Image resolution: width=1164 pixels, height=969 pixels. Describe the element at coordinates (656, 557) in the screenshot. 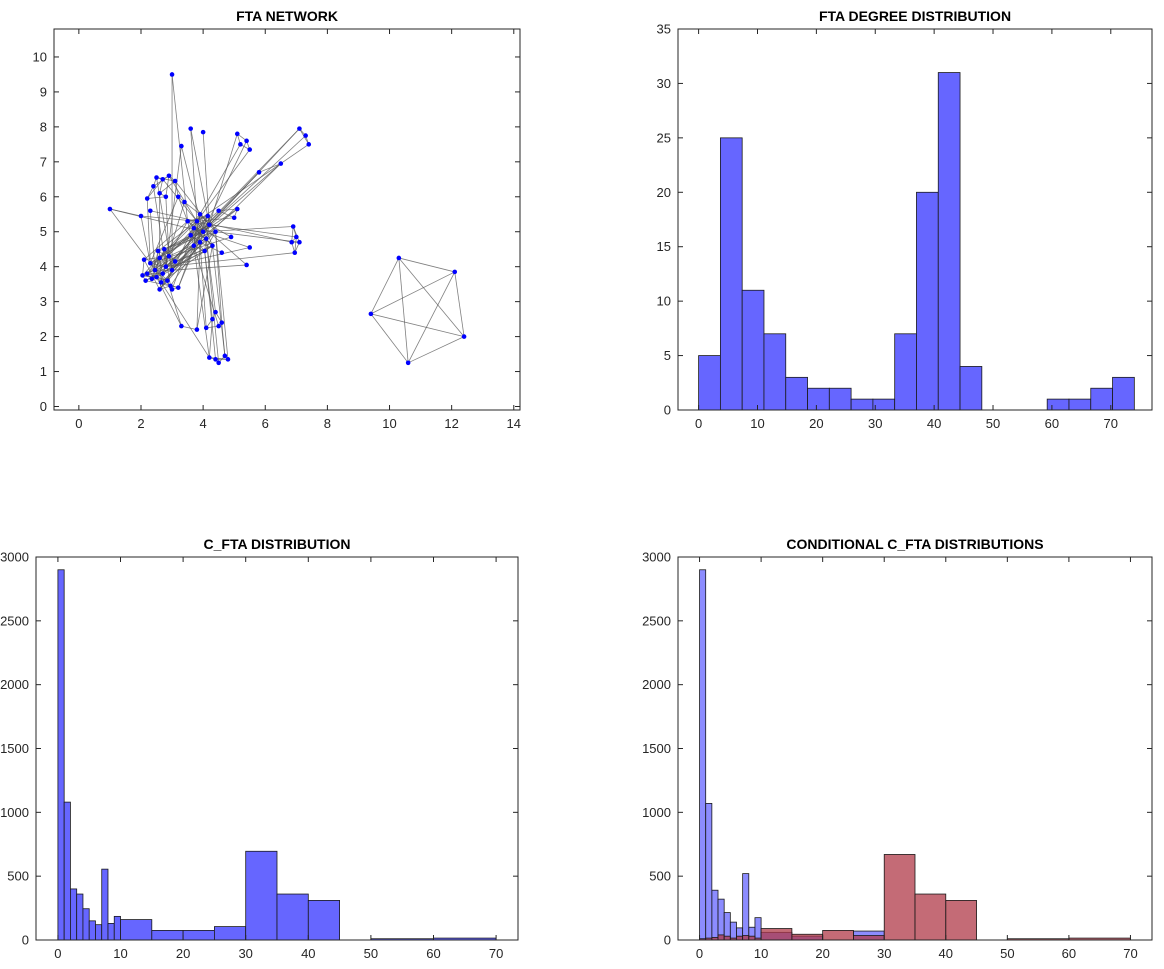

I see `y-tick-label: 3000` at that location.